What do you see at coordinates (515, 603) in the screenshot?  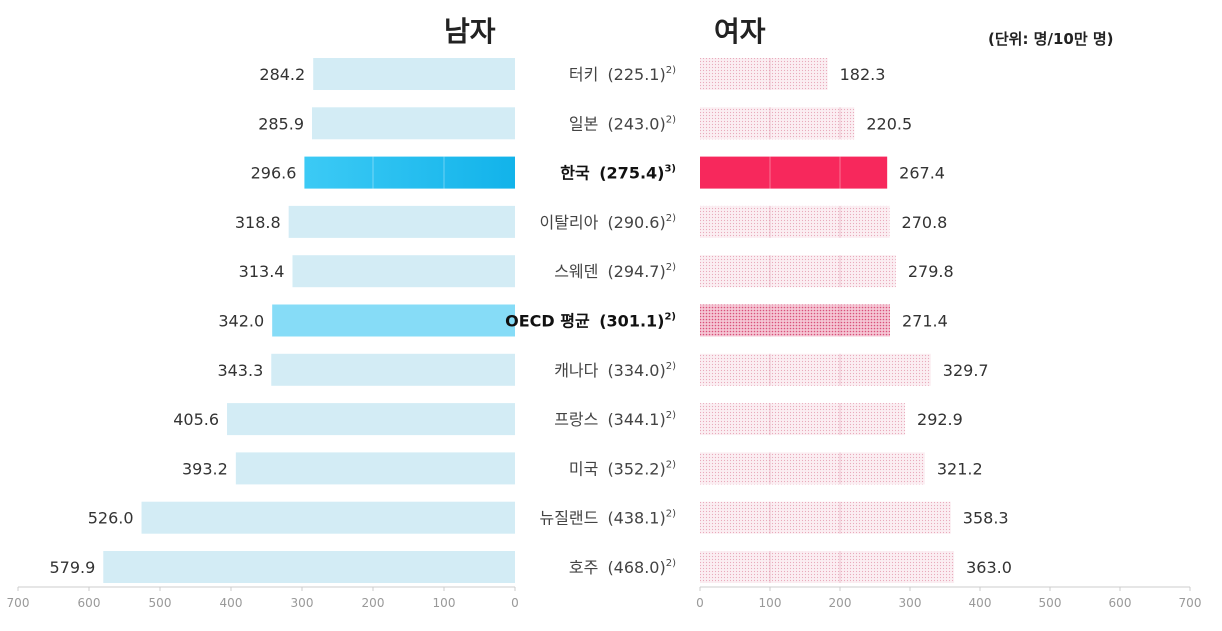 I see `male-tick-label: 0` at bounding box center [515, 603].